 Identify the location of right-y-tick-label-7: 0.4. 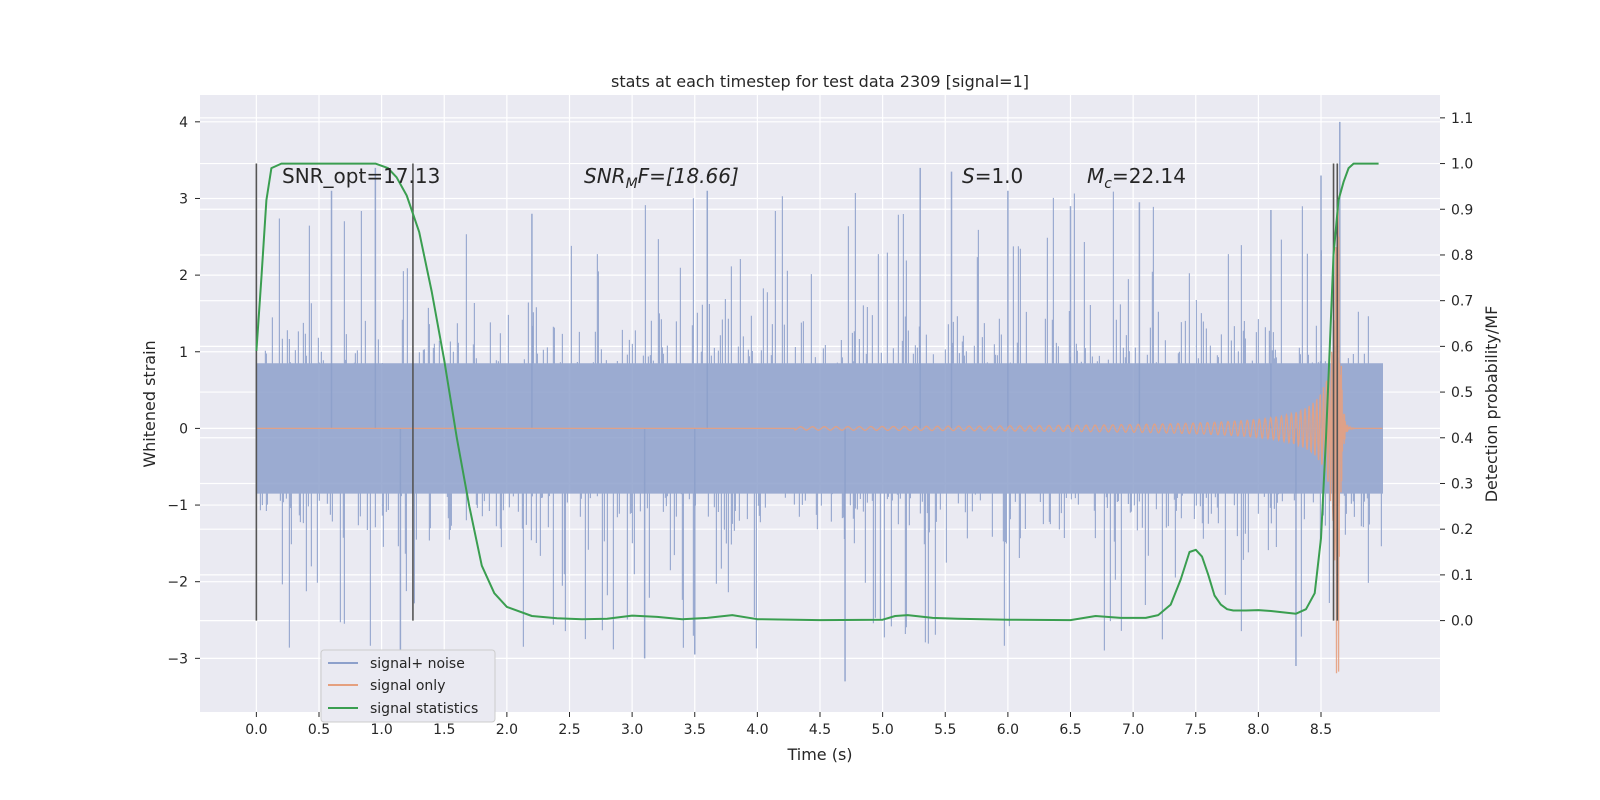
(1462, 439).